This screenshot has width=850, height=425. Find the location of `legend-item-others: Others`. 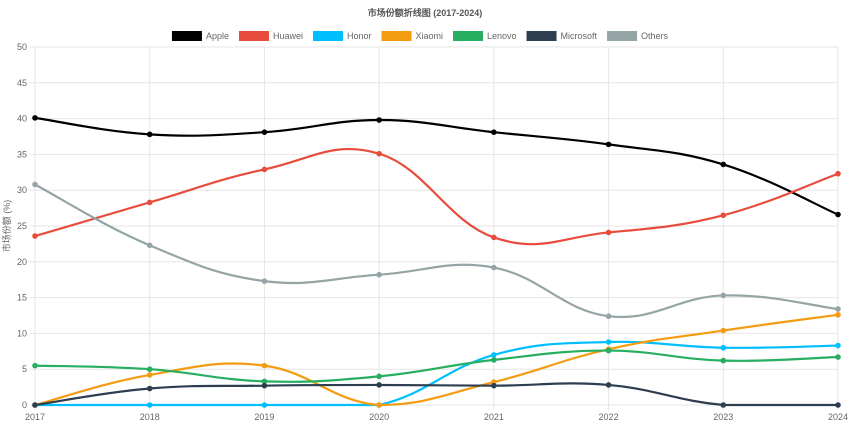

legend-item-others: Others is located at coordinates (638, 36).